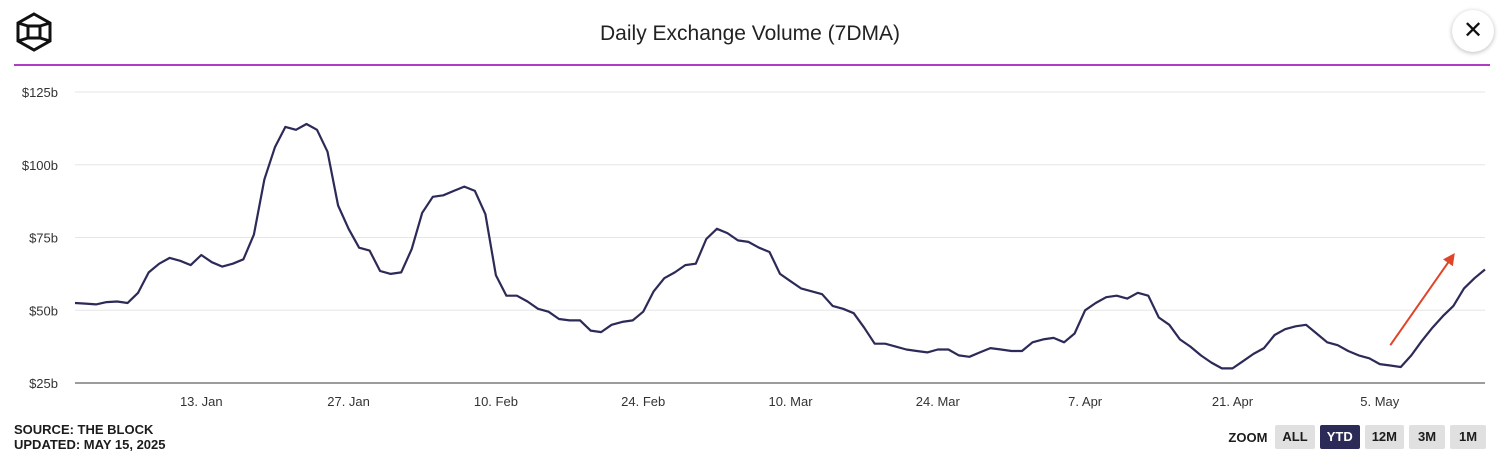 Image resolution: width=1500 pixels, height=458 pixels. I want to click on source-text: SOURCE: THE BLOCK, so click(84, 429).